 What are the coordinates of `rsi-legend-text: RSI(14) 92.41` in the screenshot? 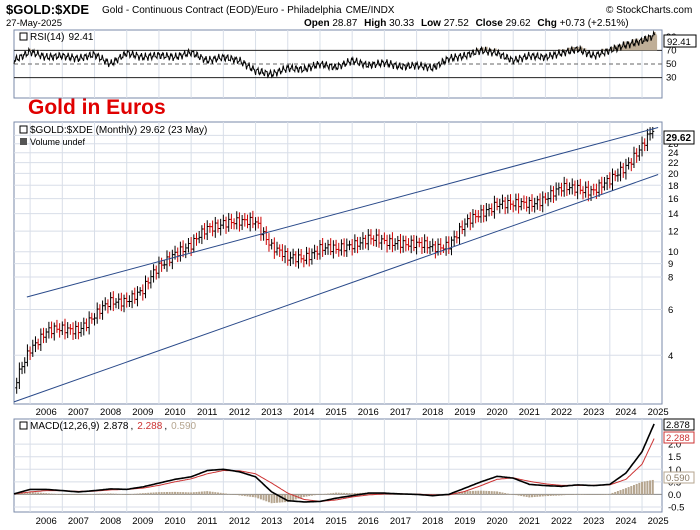 It's located at (62, 37).